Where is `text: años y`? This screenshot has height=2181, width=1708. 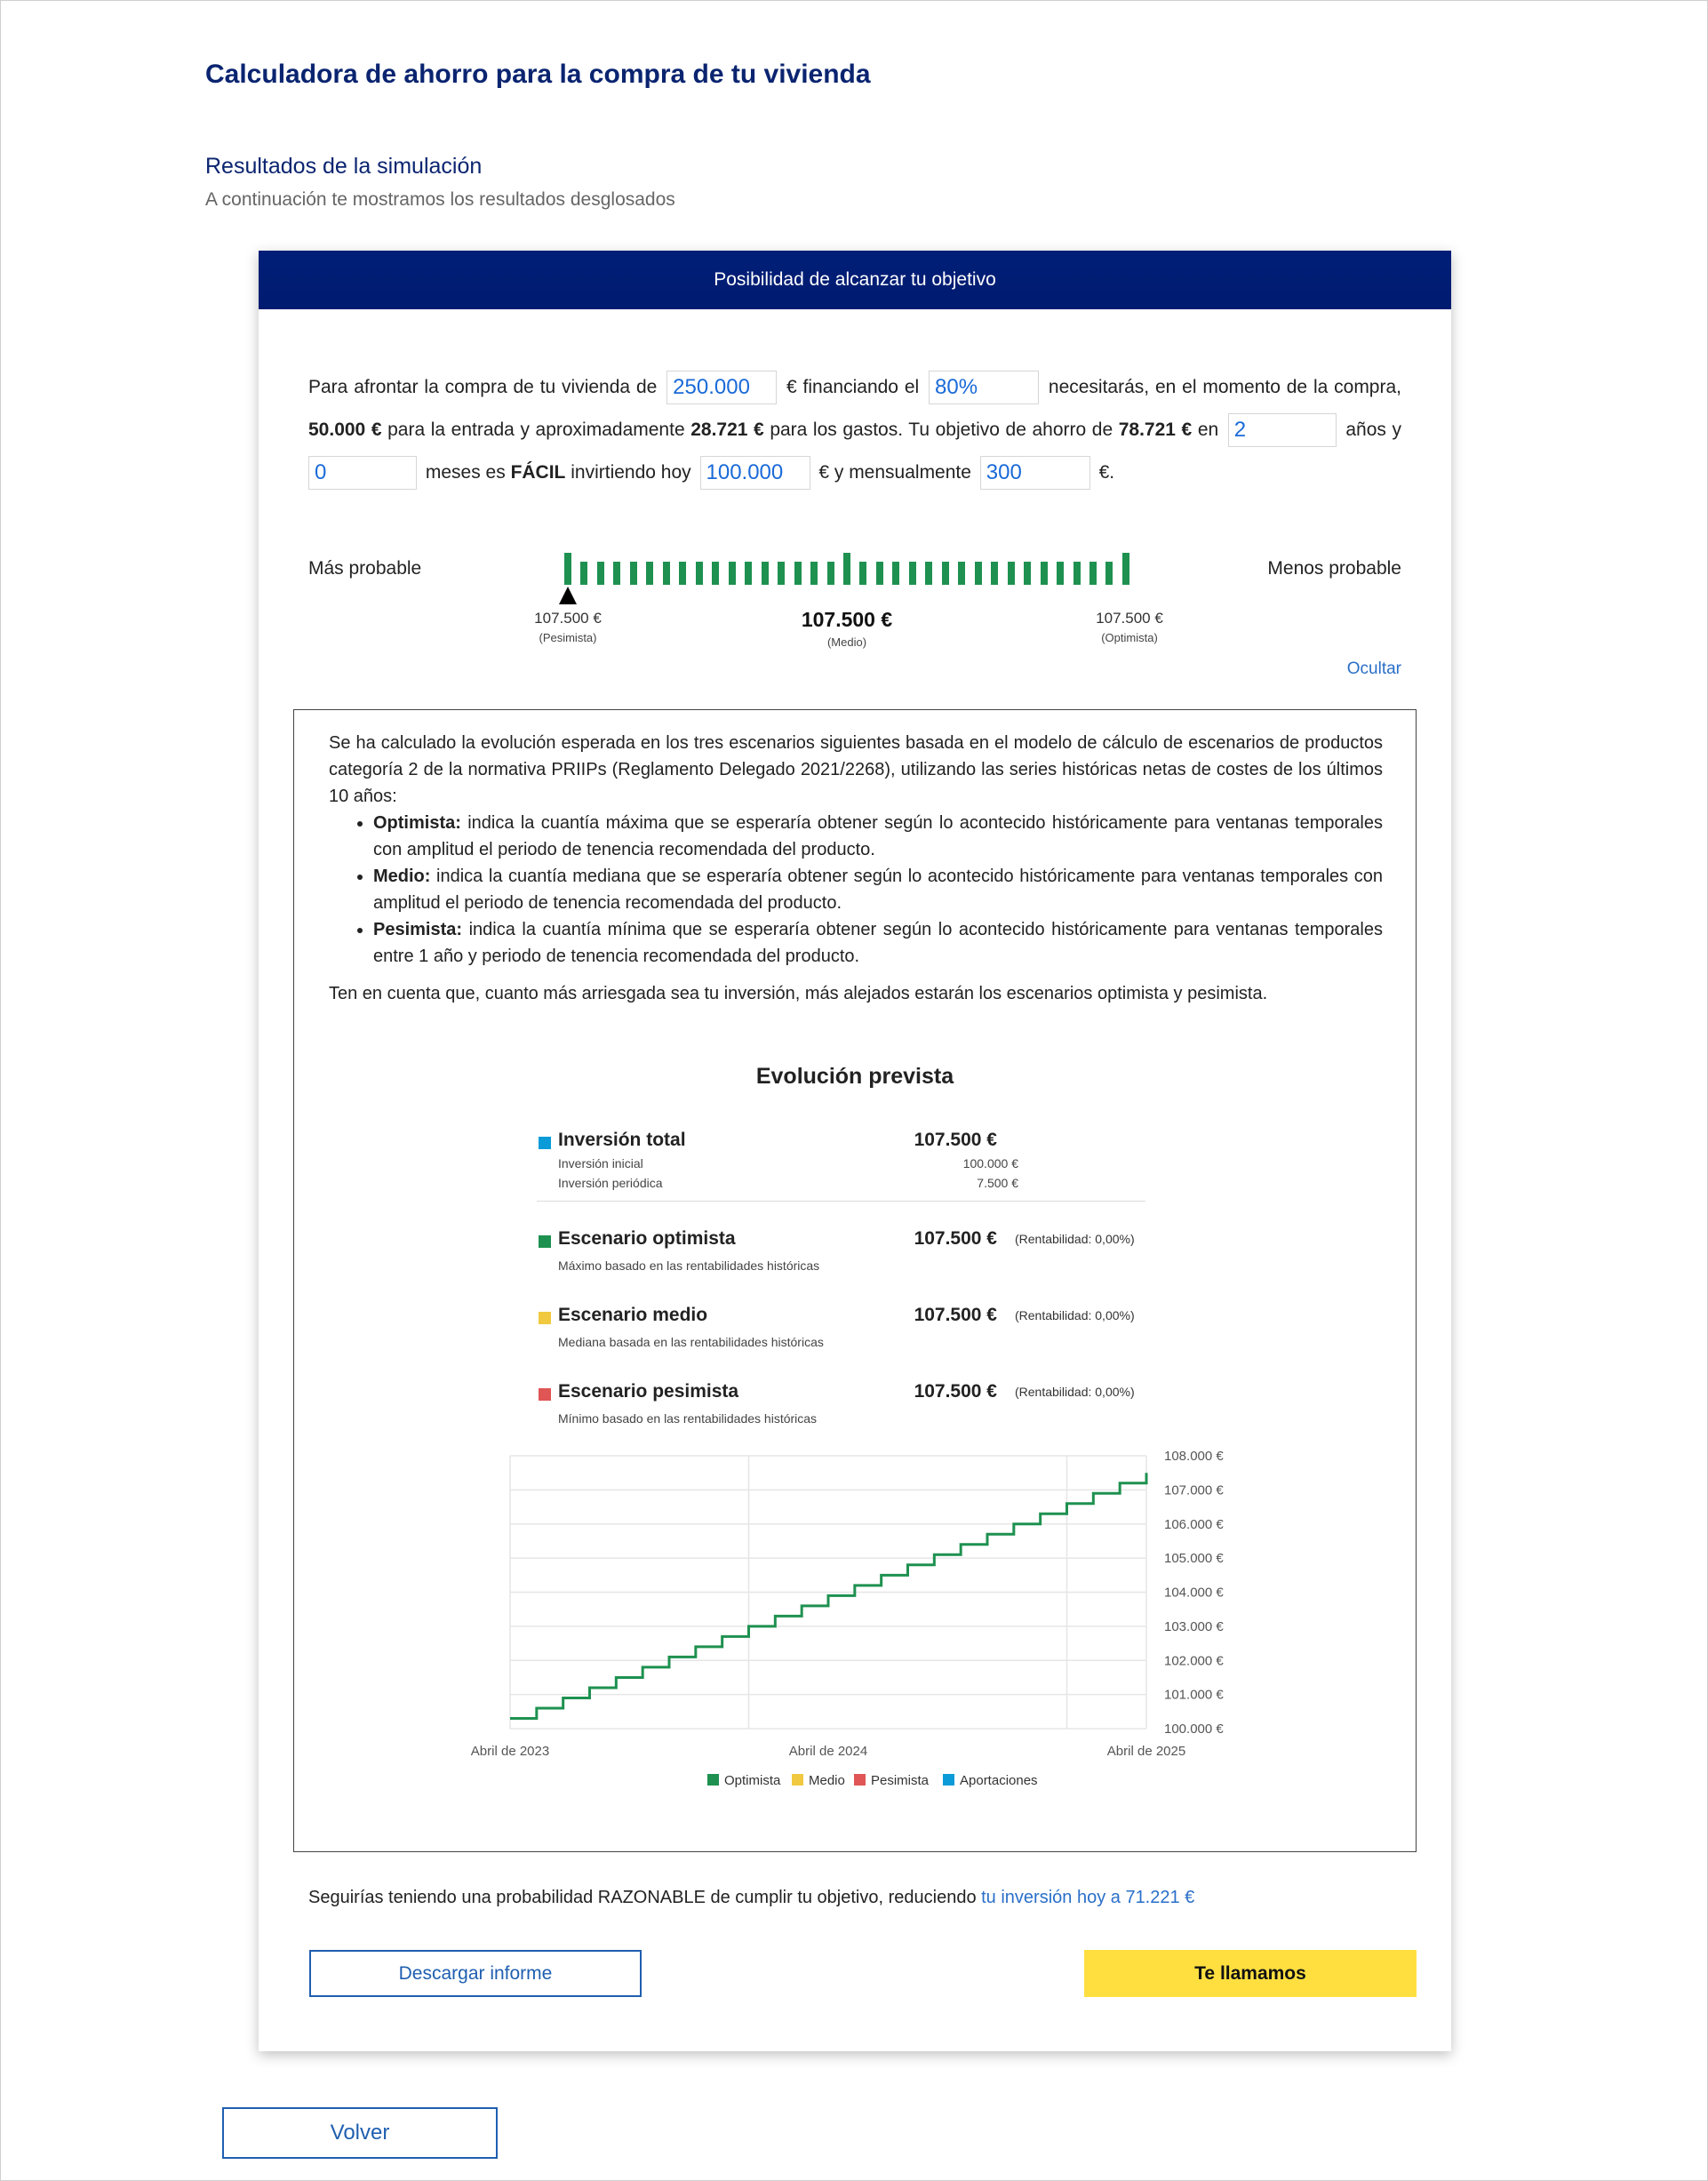
text: años y is located at coordinates (1373, 429).